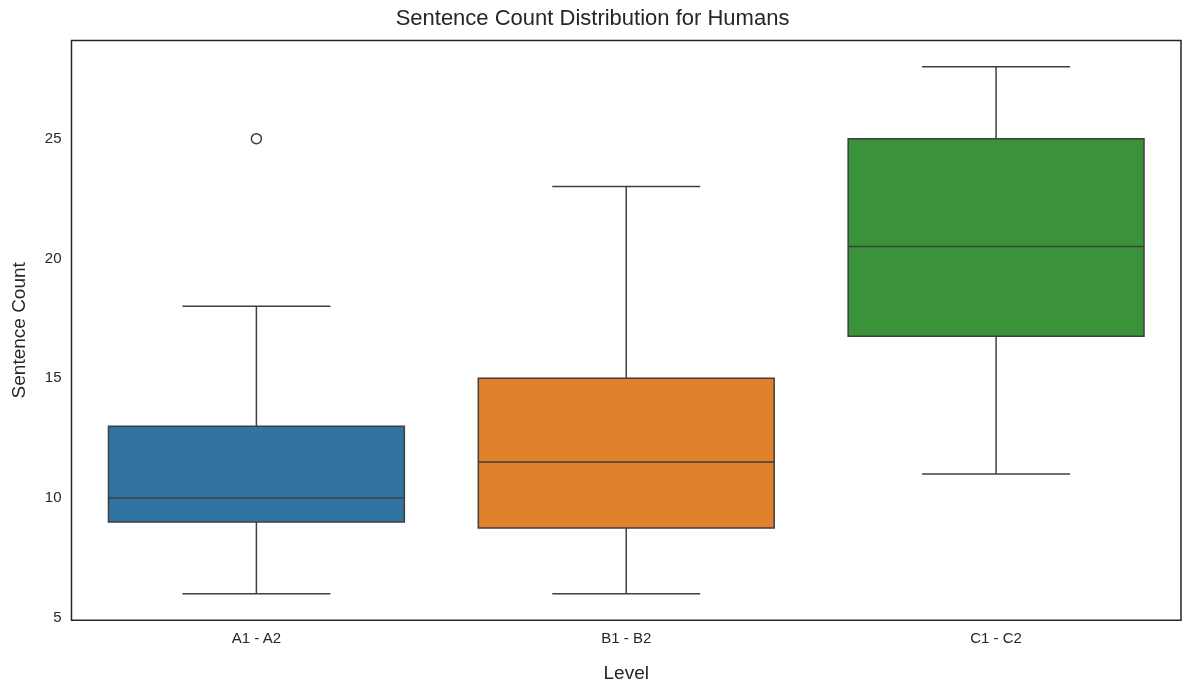  I want to click on y-tick-label: 15, so click(53, 377).